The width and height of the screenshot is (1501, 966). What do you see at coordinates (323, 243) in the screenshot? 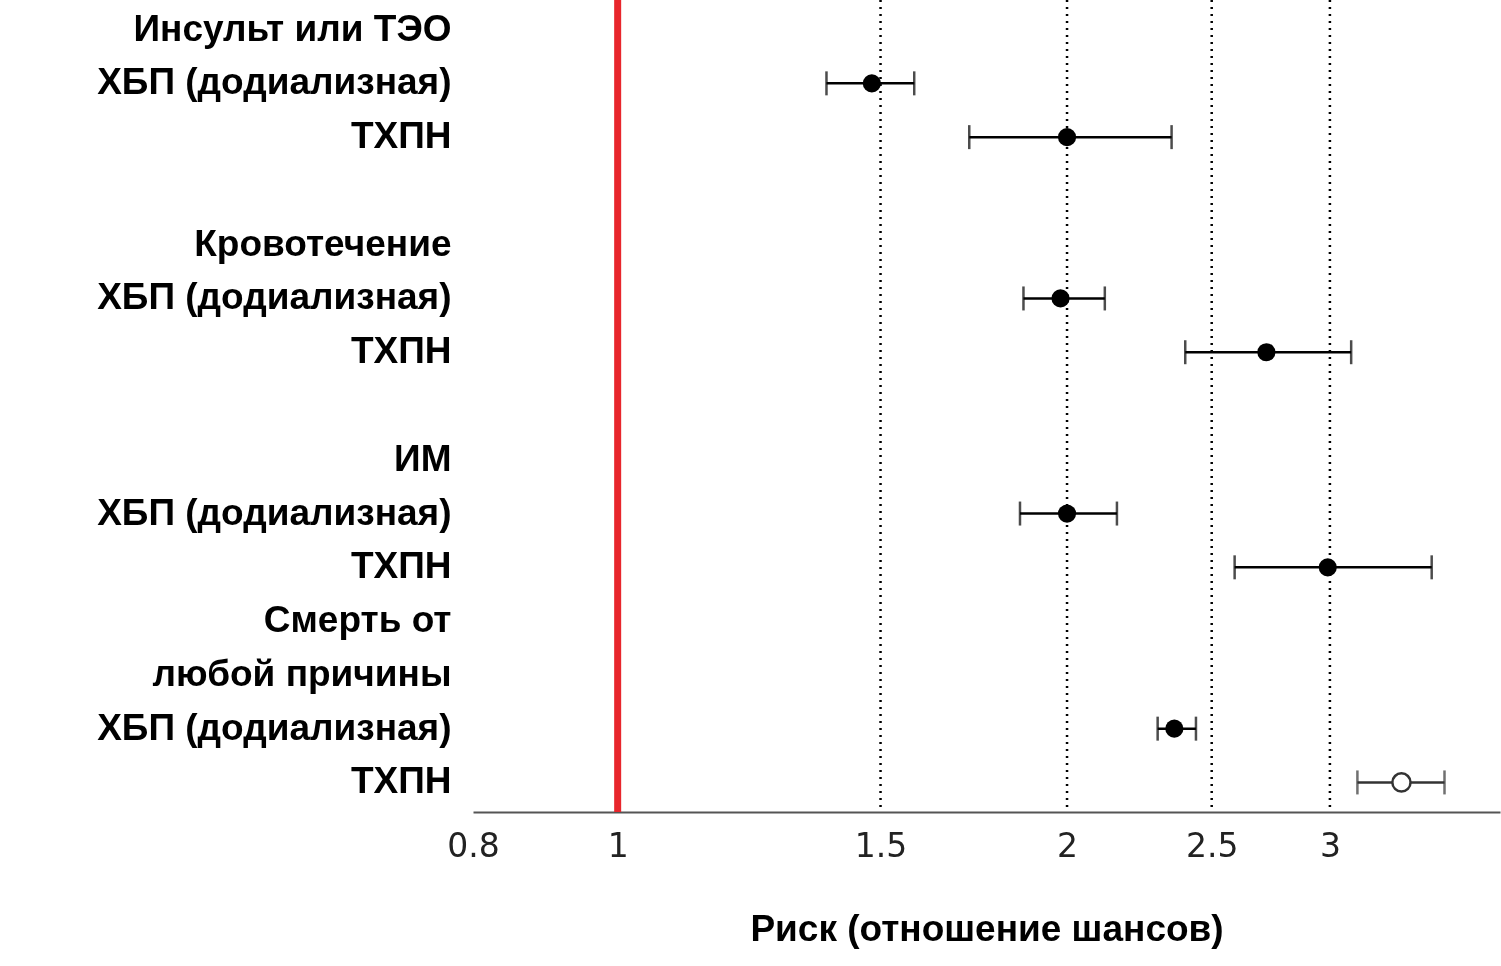
I see `y-tick-label: Кровотечение` at bounding box center [323, 243].